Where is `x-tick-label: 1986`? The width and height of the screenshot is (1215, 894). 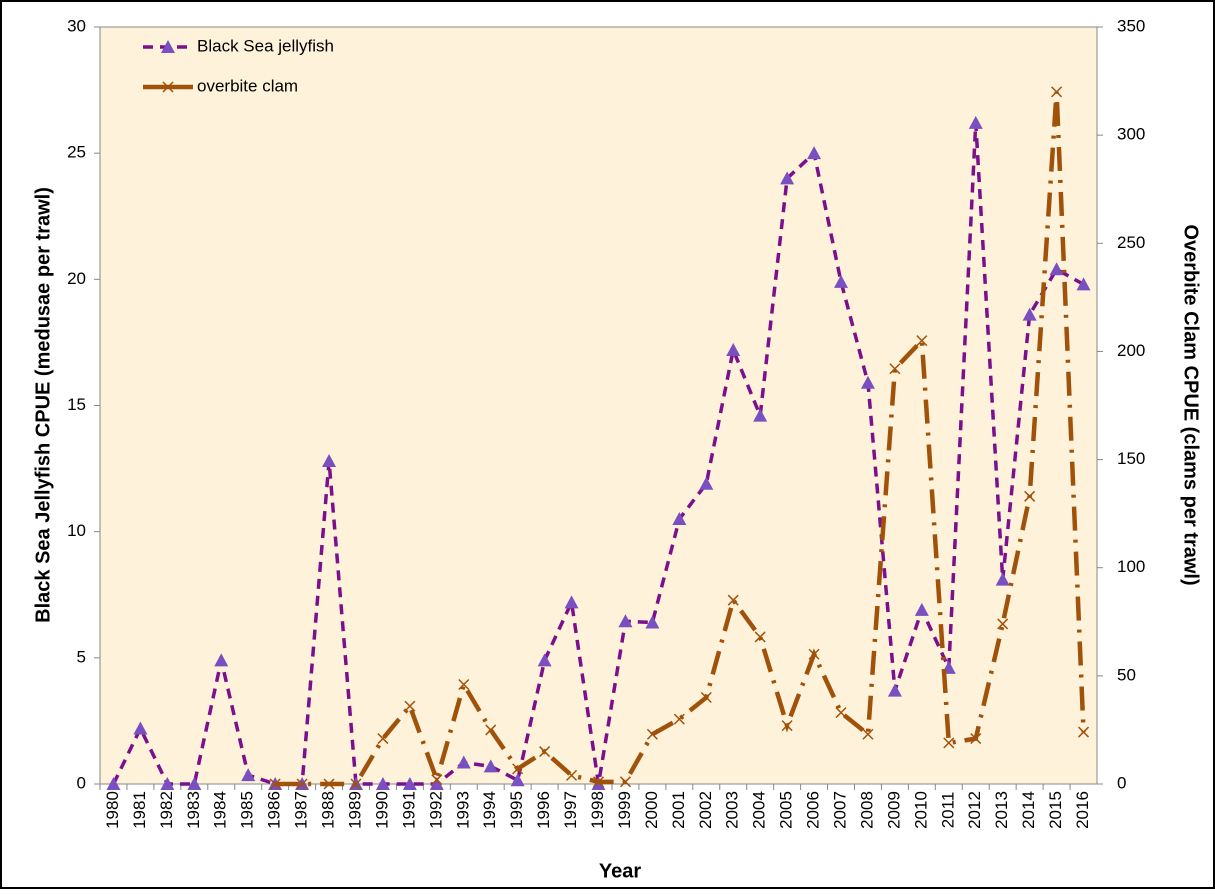 x-tick-label: 1986 is located at coordinates (274, 810).